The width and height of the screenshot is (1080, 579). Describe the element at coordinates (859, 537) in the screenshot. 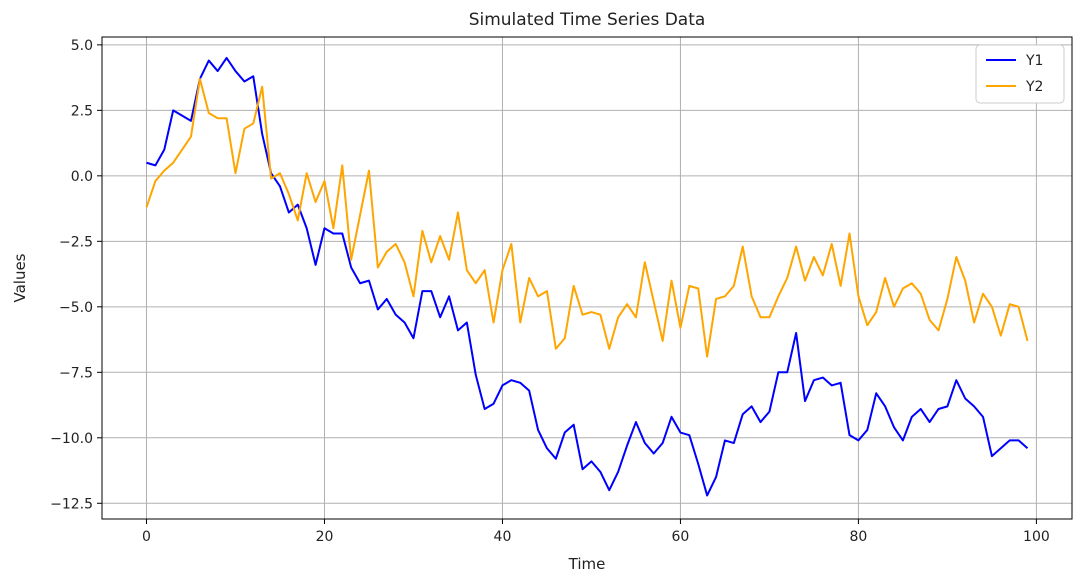

I see `x-tick-label: 80` at that location.